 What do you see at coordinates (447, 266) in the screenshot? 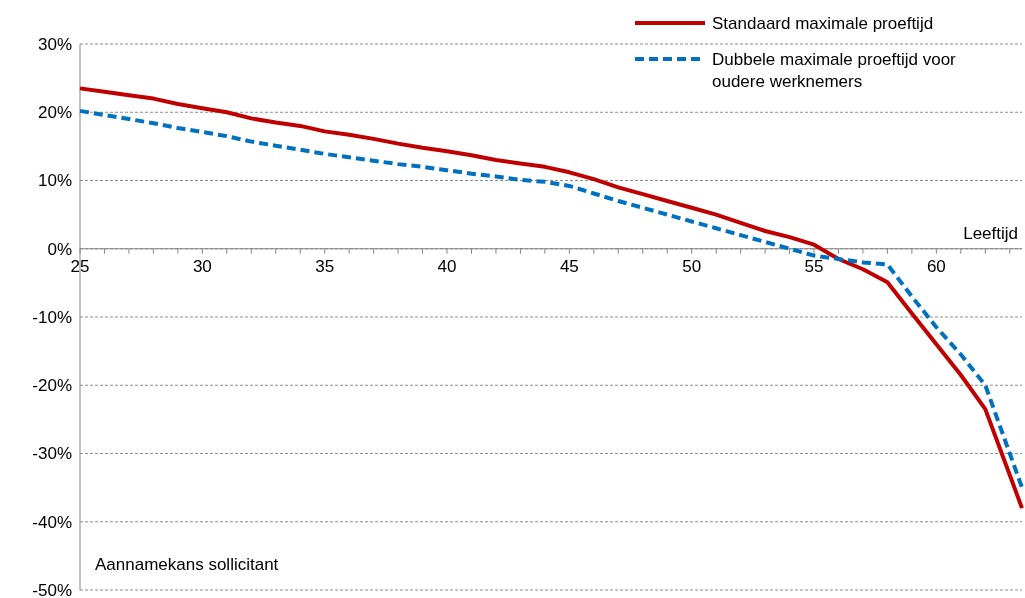
I see `x-tick-label: 40` at bounding box center [447, 266].